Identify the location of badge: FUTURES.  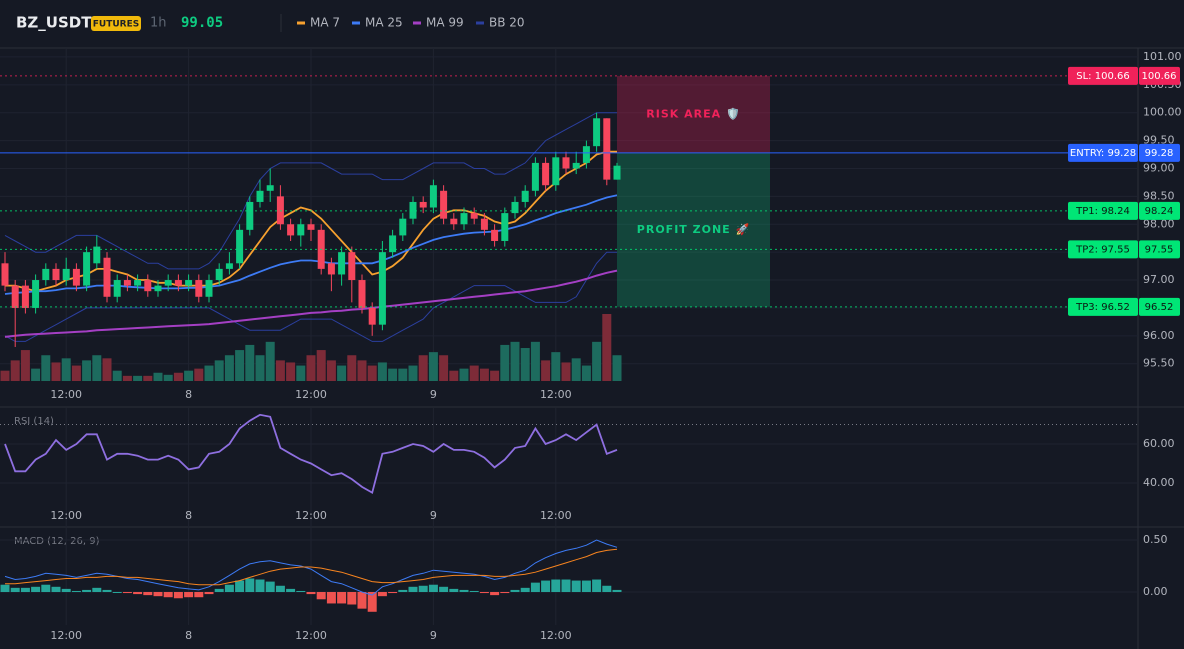
(116, 25).